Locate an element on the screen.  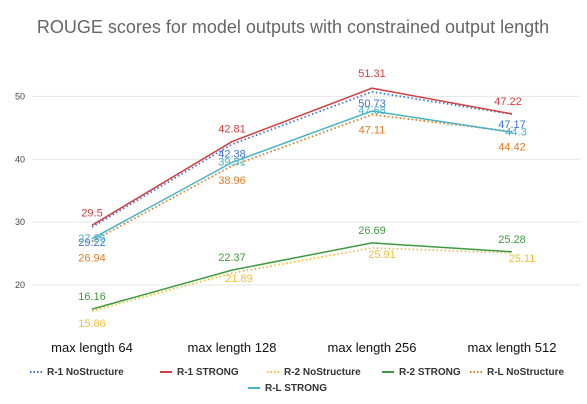
y-axis-tick-labels: 20 30 40 50 is located at coordinates (20, 190).